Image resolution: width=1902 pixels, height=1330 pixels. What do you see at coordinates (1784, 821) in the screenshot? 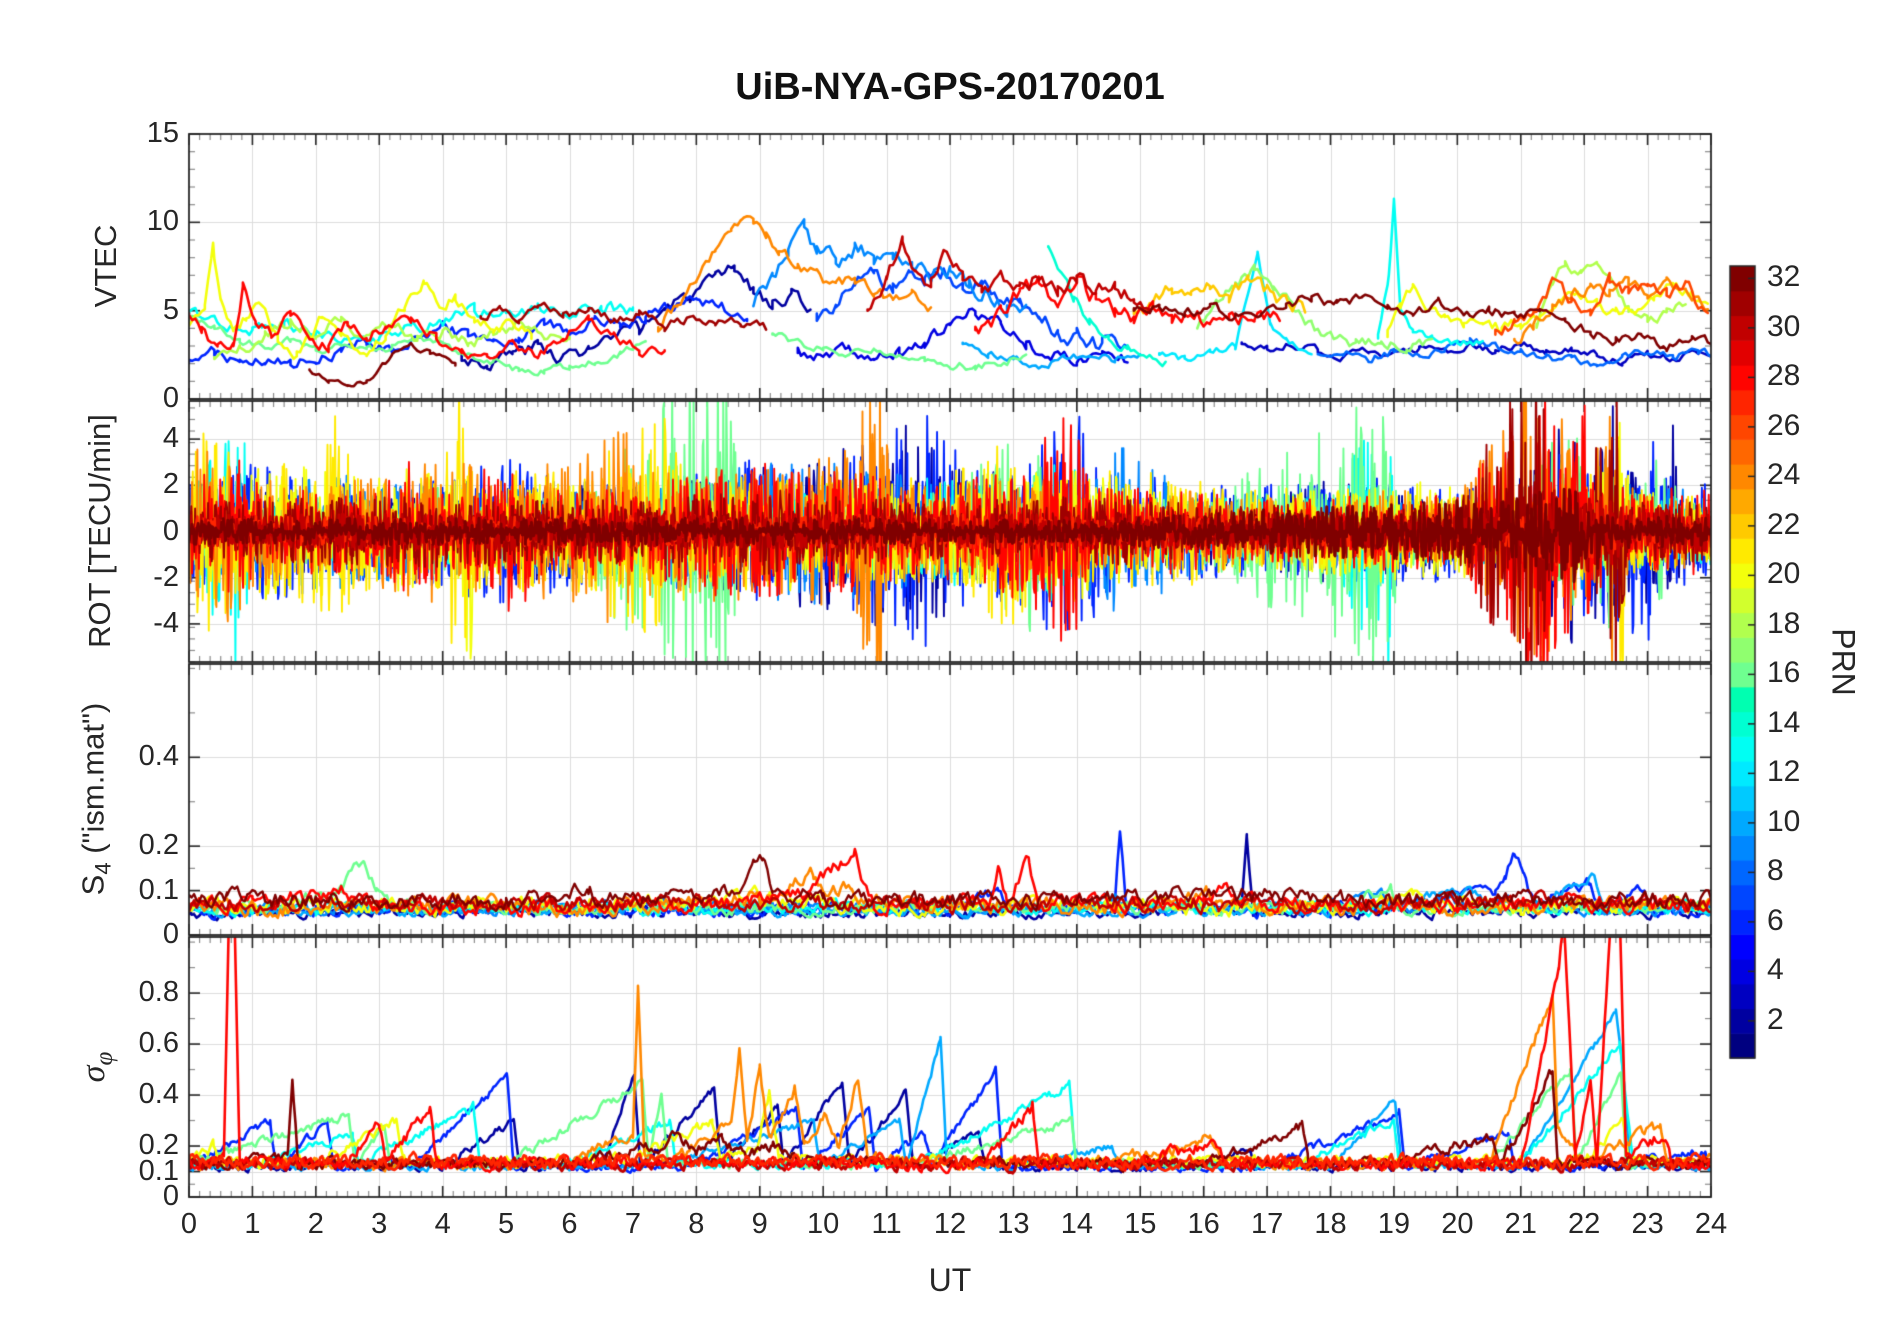
I see `colorbar-tick-label: 10` at bounding box center [1784, 821].